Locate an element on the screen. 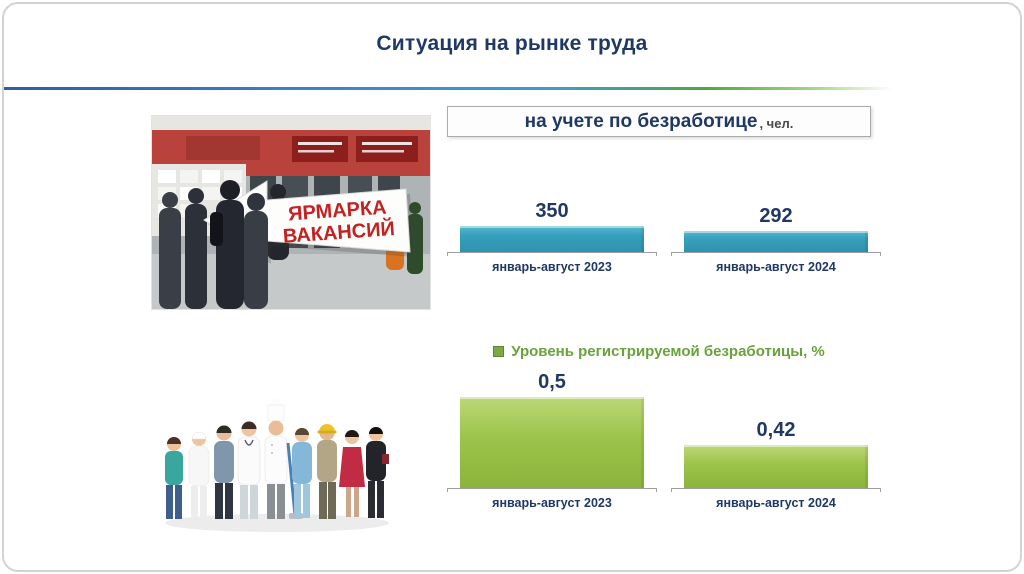  job-fair-photo-graphic: ЯРМАРКА ВАКАНСИЙ is located at coordinates (291, 212).